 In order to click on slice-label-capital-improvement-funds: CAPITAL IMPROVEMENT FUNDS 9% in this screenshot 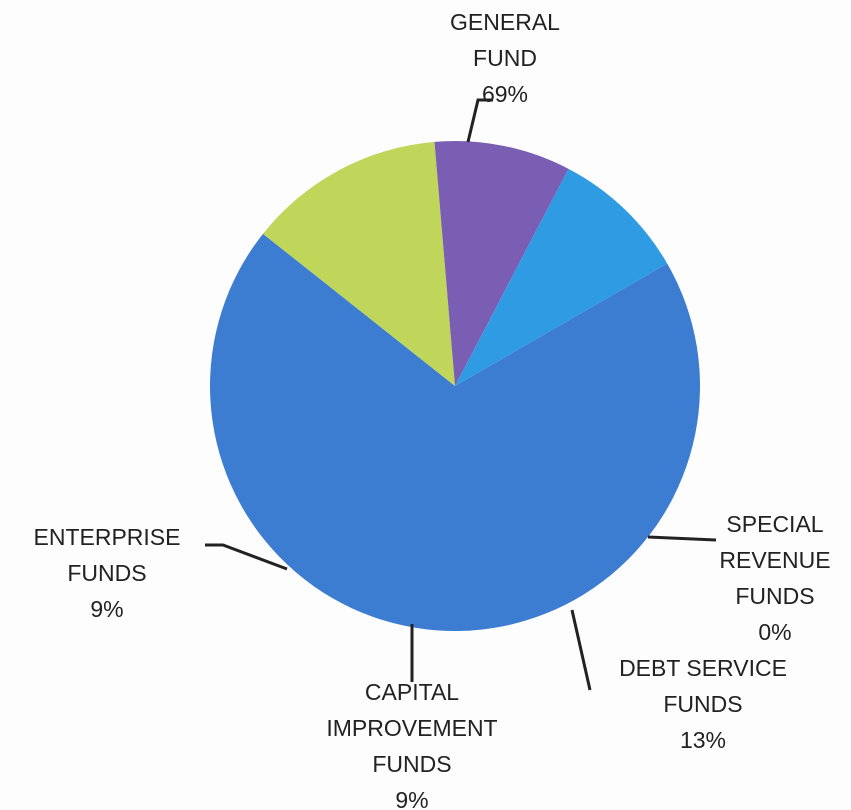, I will do `click(411, 744)`.